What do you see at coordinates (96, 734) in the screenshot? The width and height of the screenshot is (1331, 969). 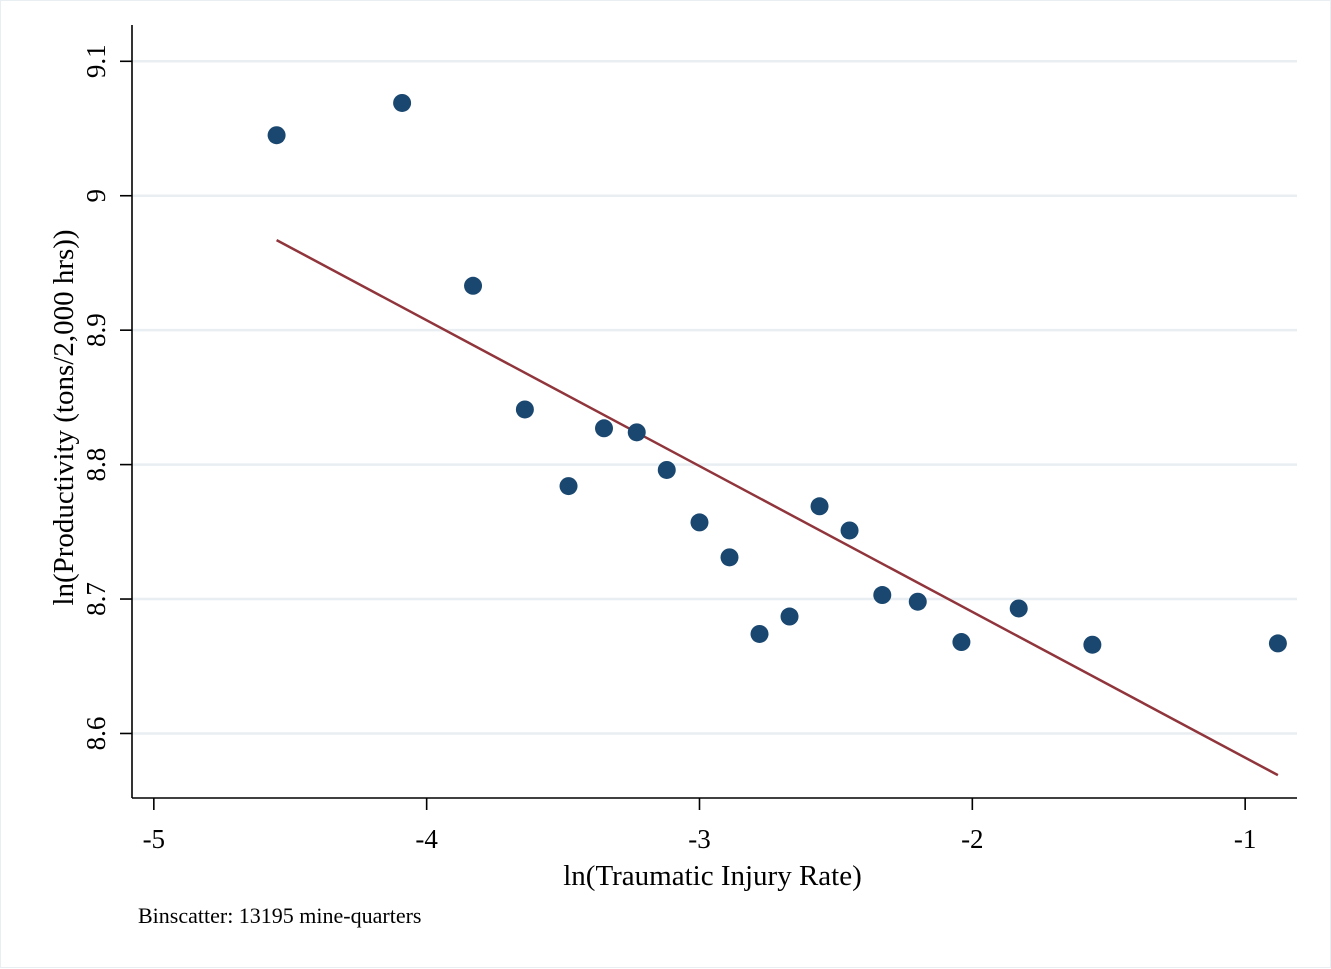 I see `y-tick-label-0: 8.6` at bounding box center [96, 734].